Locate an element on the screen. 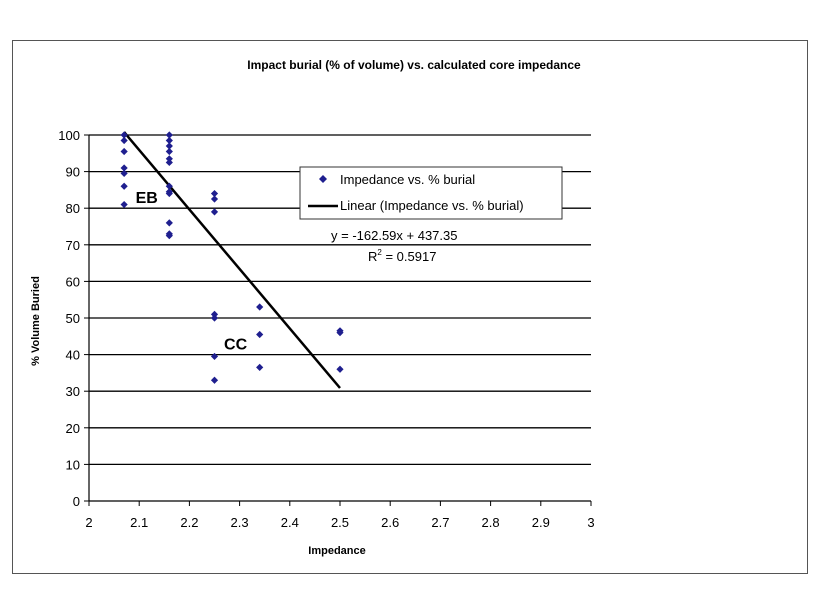 Image resolution: width=820 pixels, height=589 pixels. x-tick-label: 2.6 is located at coordinates (390, 522).